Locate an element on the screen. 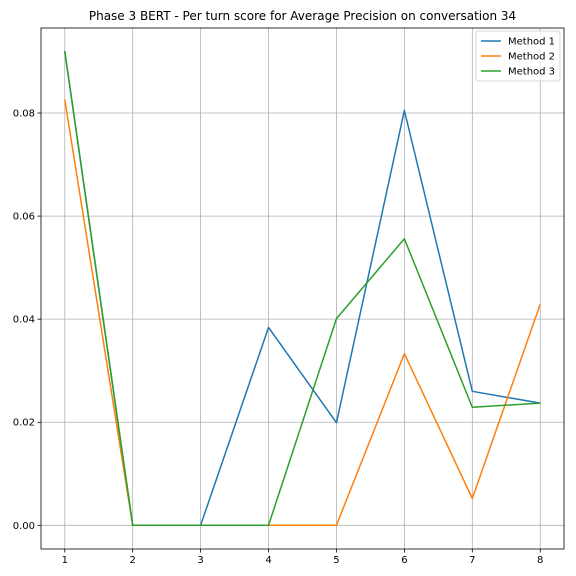  x-tick-label: 7 is located at coordinates (472, 560).